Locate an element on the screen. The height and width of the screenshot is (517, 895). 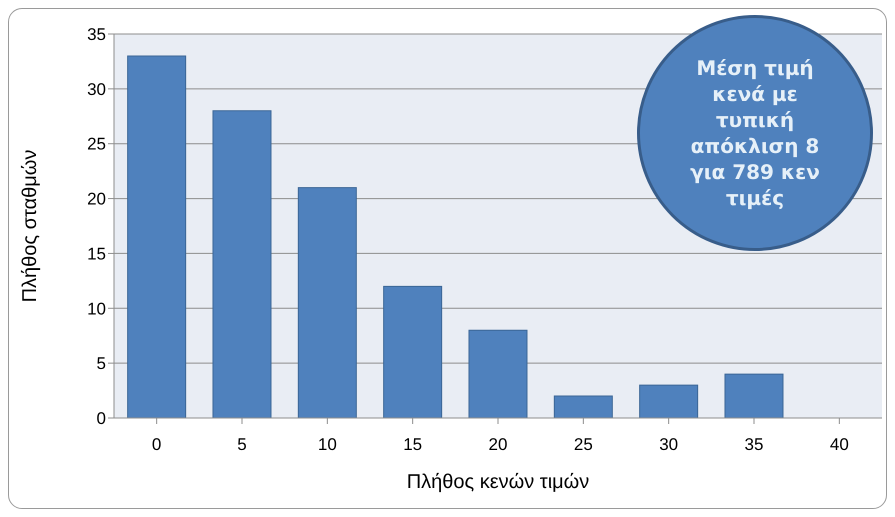
annotation: Μέση τιμή κενά με τυπική απόκλιση 8 για 789 κεν τιμές is located at coordinates (755, 133).